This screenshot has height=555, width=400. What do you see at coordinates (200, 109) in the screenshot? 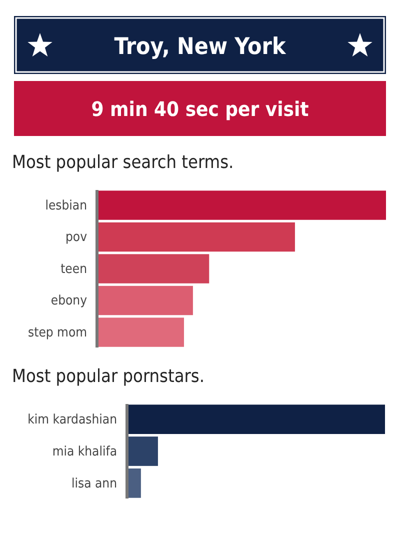
I see `chart-subtitle: 9 min 40 sec per visit` at bounding box center [200, 109].